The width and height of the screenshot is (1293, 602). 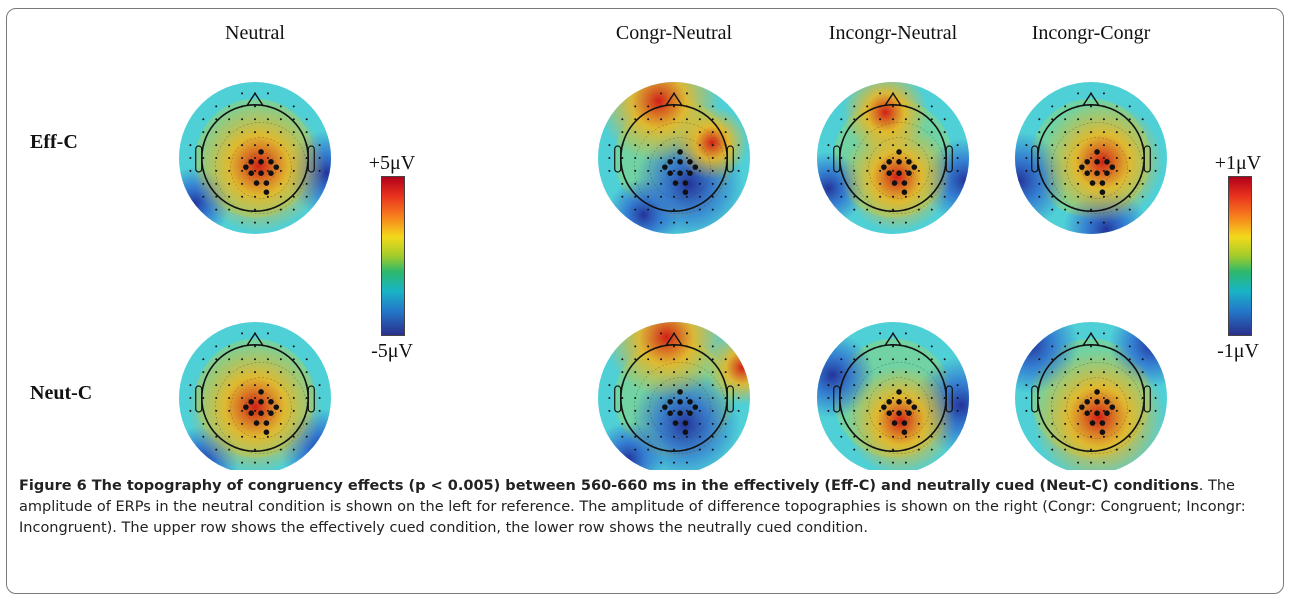 I want to click on row-label-neut-c: Neut-C, so click(x=61, y=393).